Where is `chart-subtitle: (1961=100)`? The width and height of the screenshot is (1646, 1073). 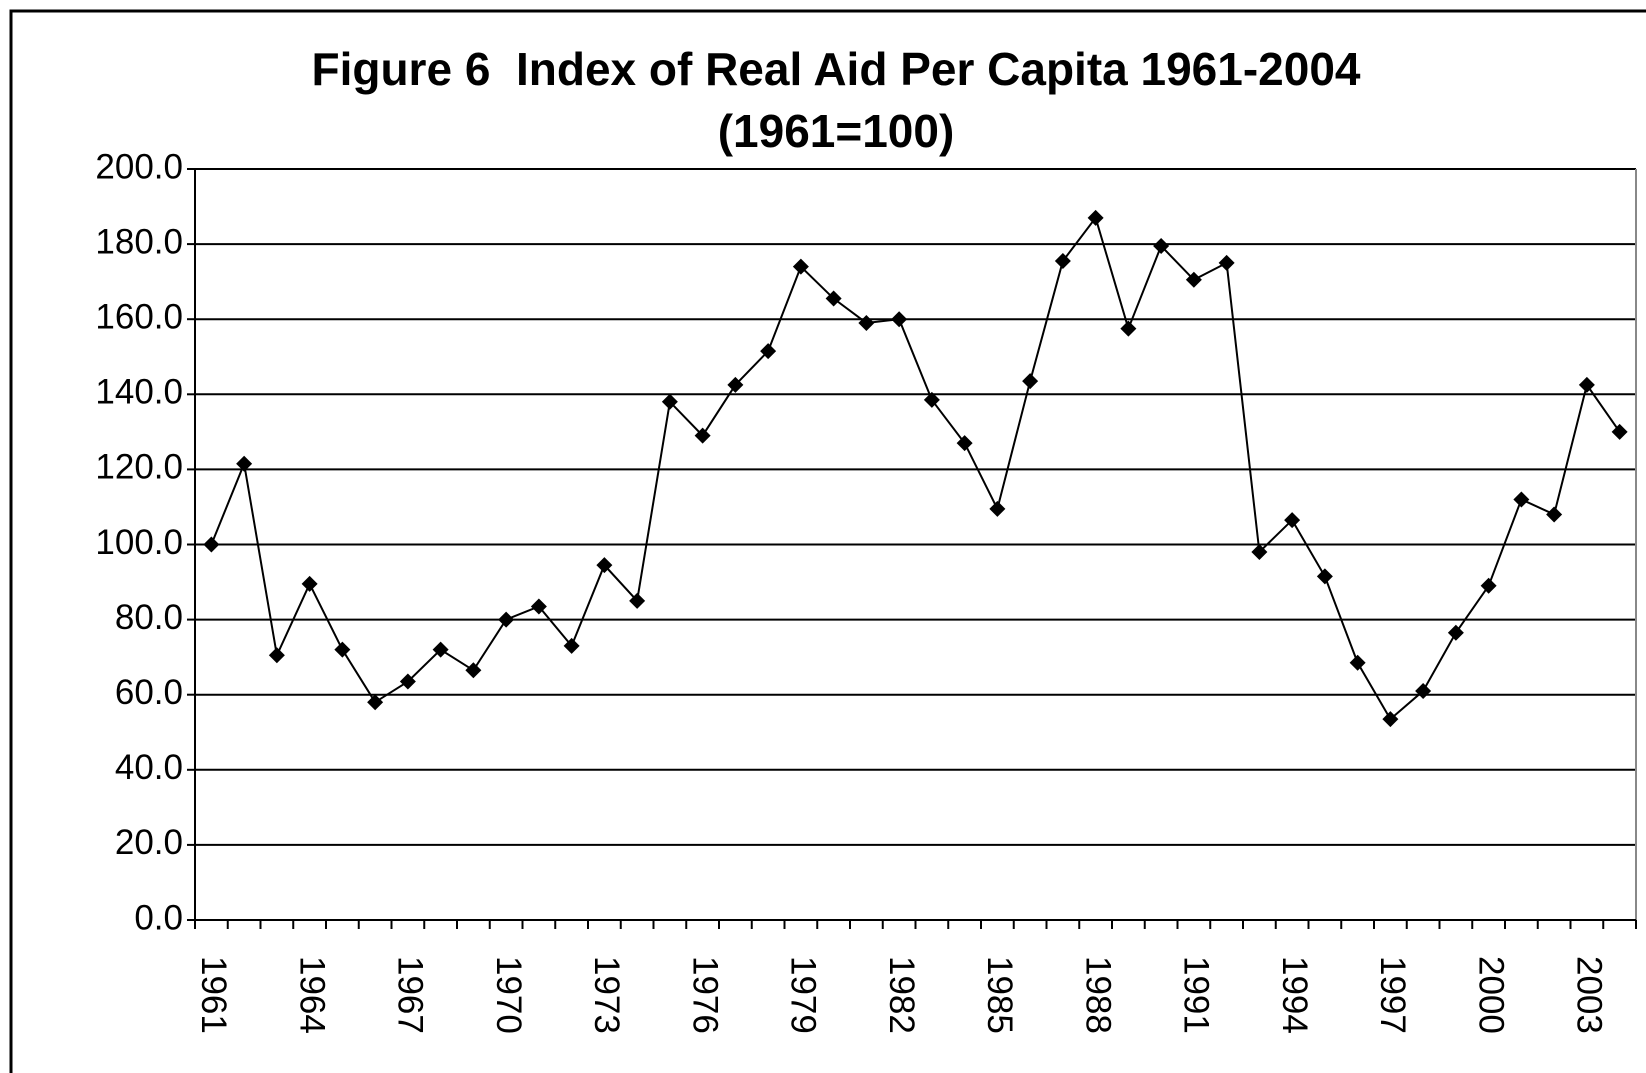
chart-subtitle: (1961=100) is located at coordinates (836, 131).